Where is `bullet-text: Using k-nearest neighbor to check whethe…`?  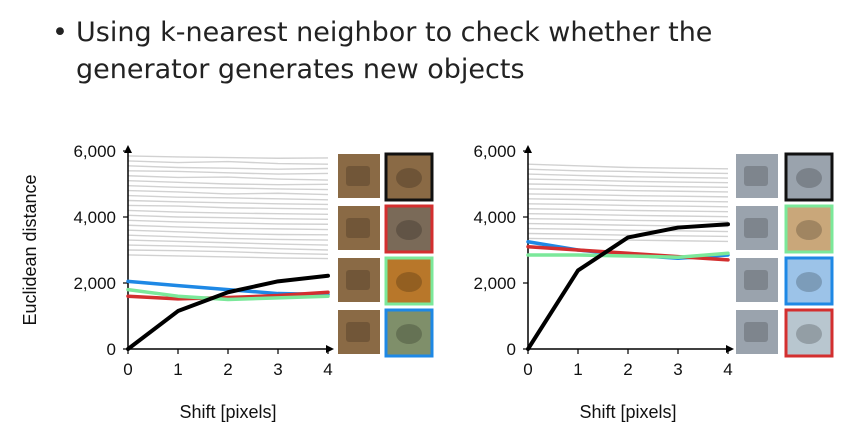 bullet-text: Using k-nearest neighbor to check whethe… is located at coordinates (394, 51).